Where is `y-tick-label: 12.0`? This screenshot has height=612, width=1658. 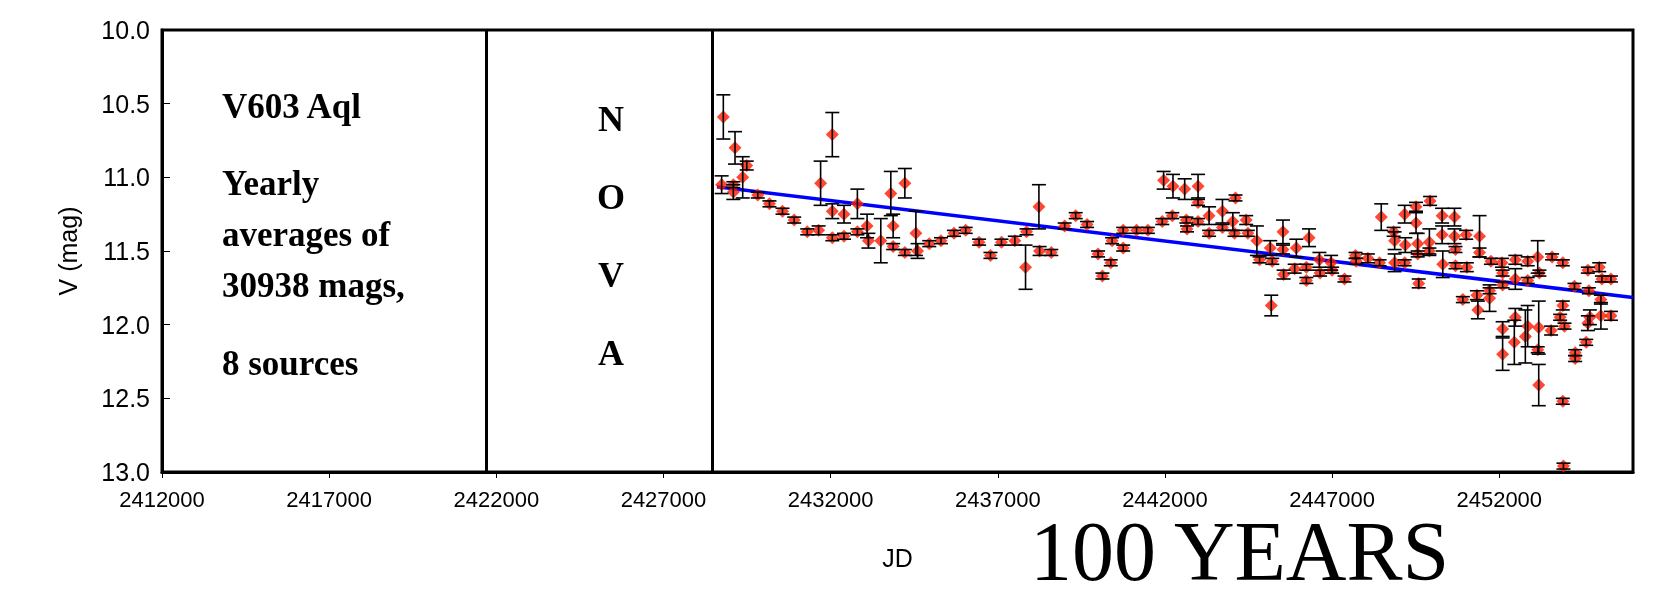
y-tick-label: 12.0 is located at coordinates (125, 324).